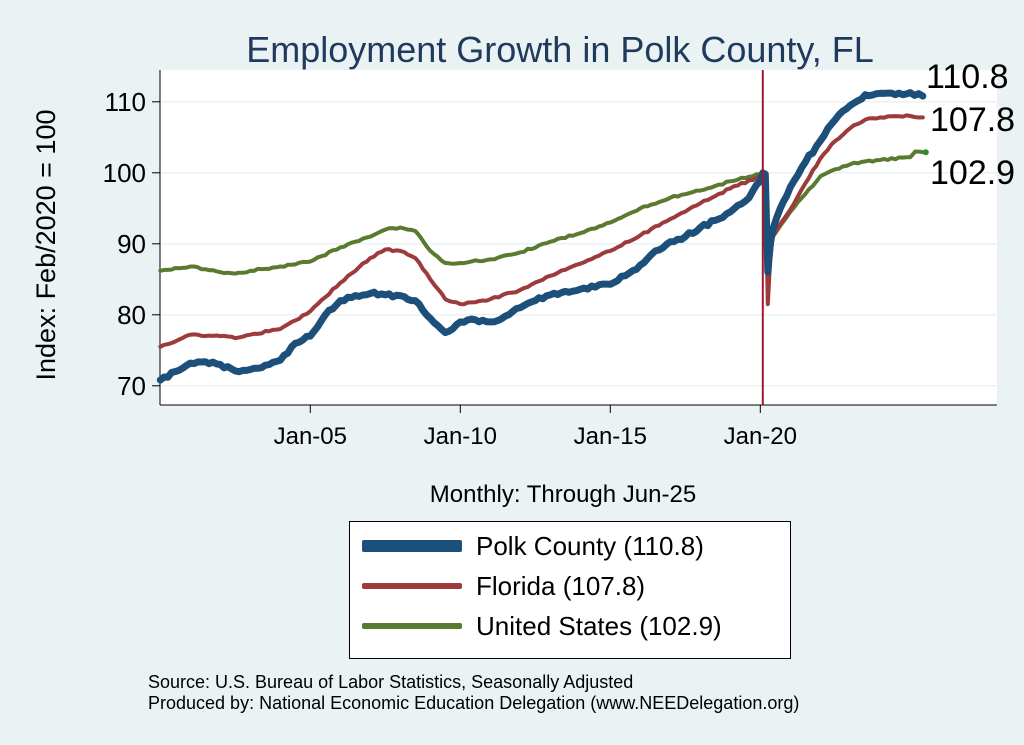 The height and width of the screenshot is (745, 1024). What do you see at coordinates (412, 546) in the screenshot?
I see `legend-swatch-polk` at bounding box center [412, 546].